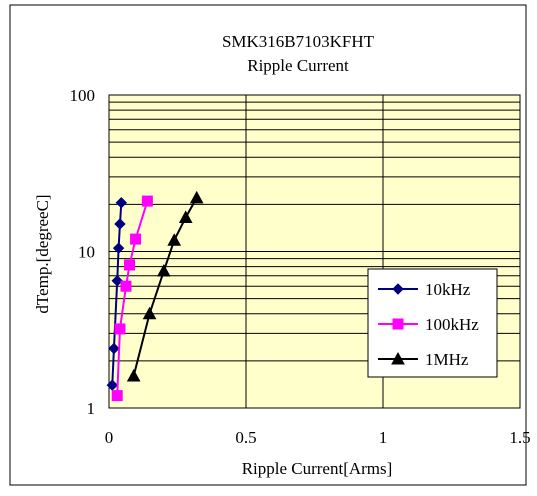 The width and height of the screenshot is (537, 496). Describe the element at coordinates (245, 437) in the screenshot. I see `x-tick-label: 0.5` at that location.